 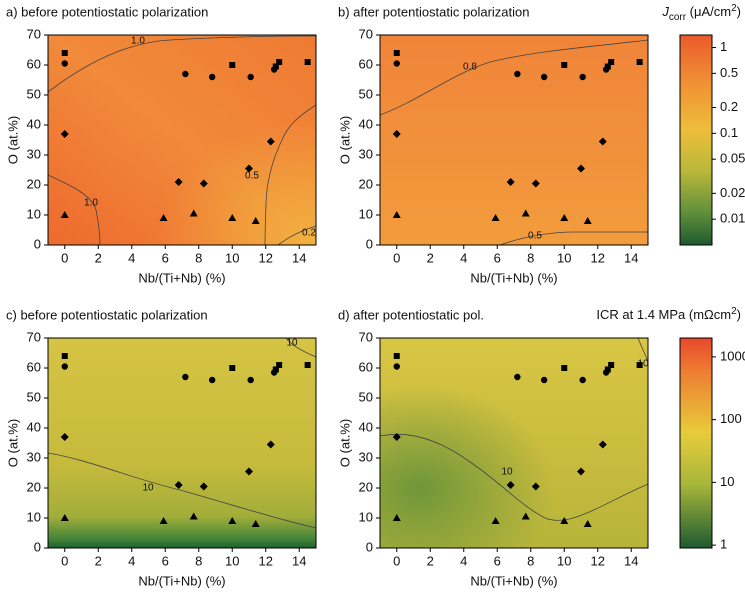 I want to click on colorbar-tick-label: 1, so click(x=723, y=544).